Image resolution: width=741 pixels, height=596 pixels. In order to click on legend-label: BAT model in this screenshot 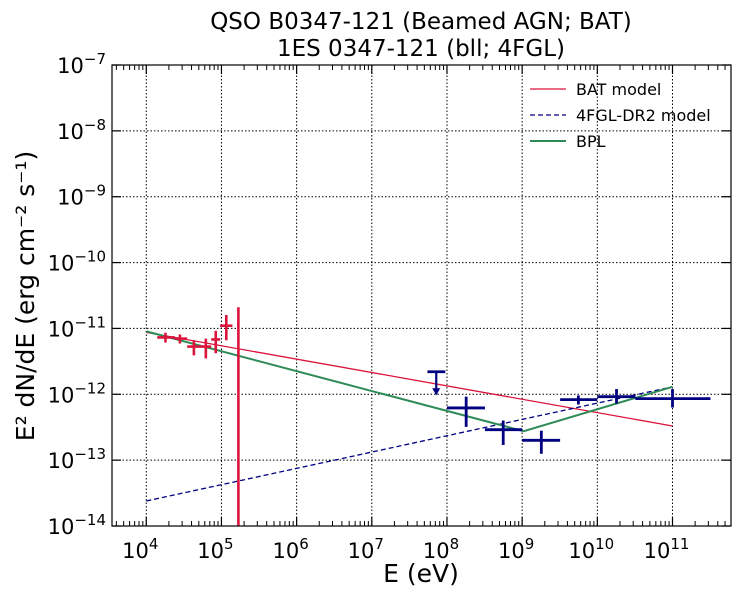, I will do `click(618, 89)`.